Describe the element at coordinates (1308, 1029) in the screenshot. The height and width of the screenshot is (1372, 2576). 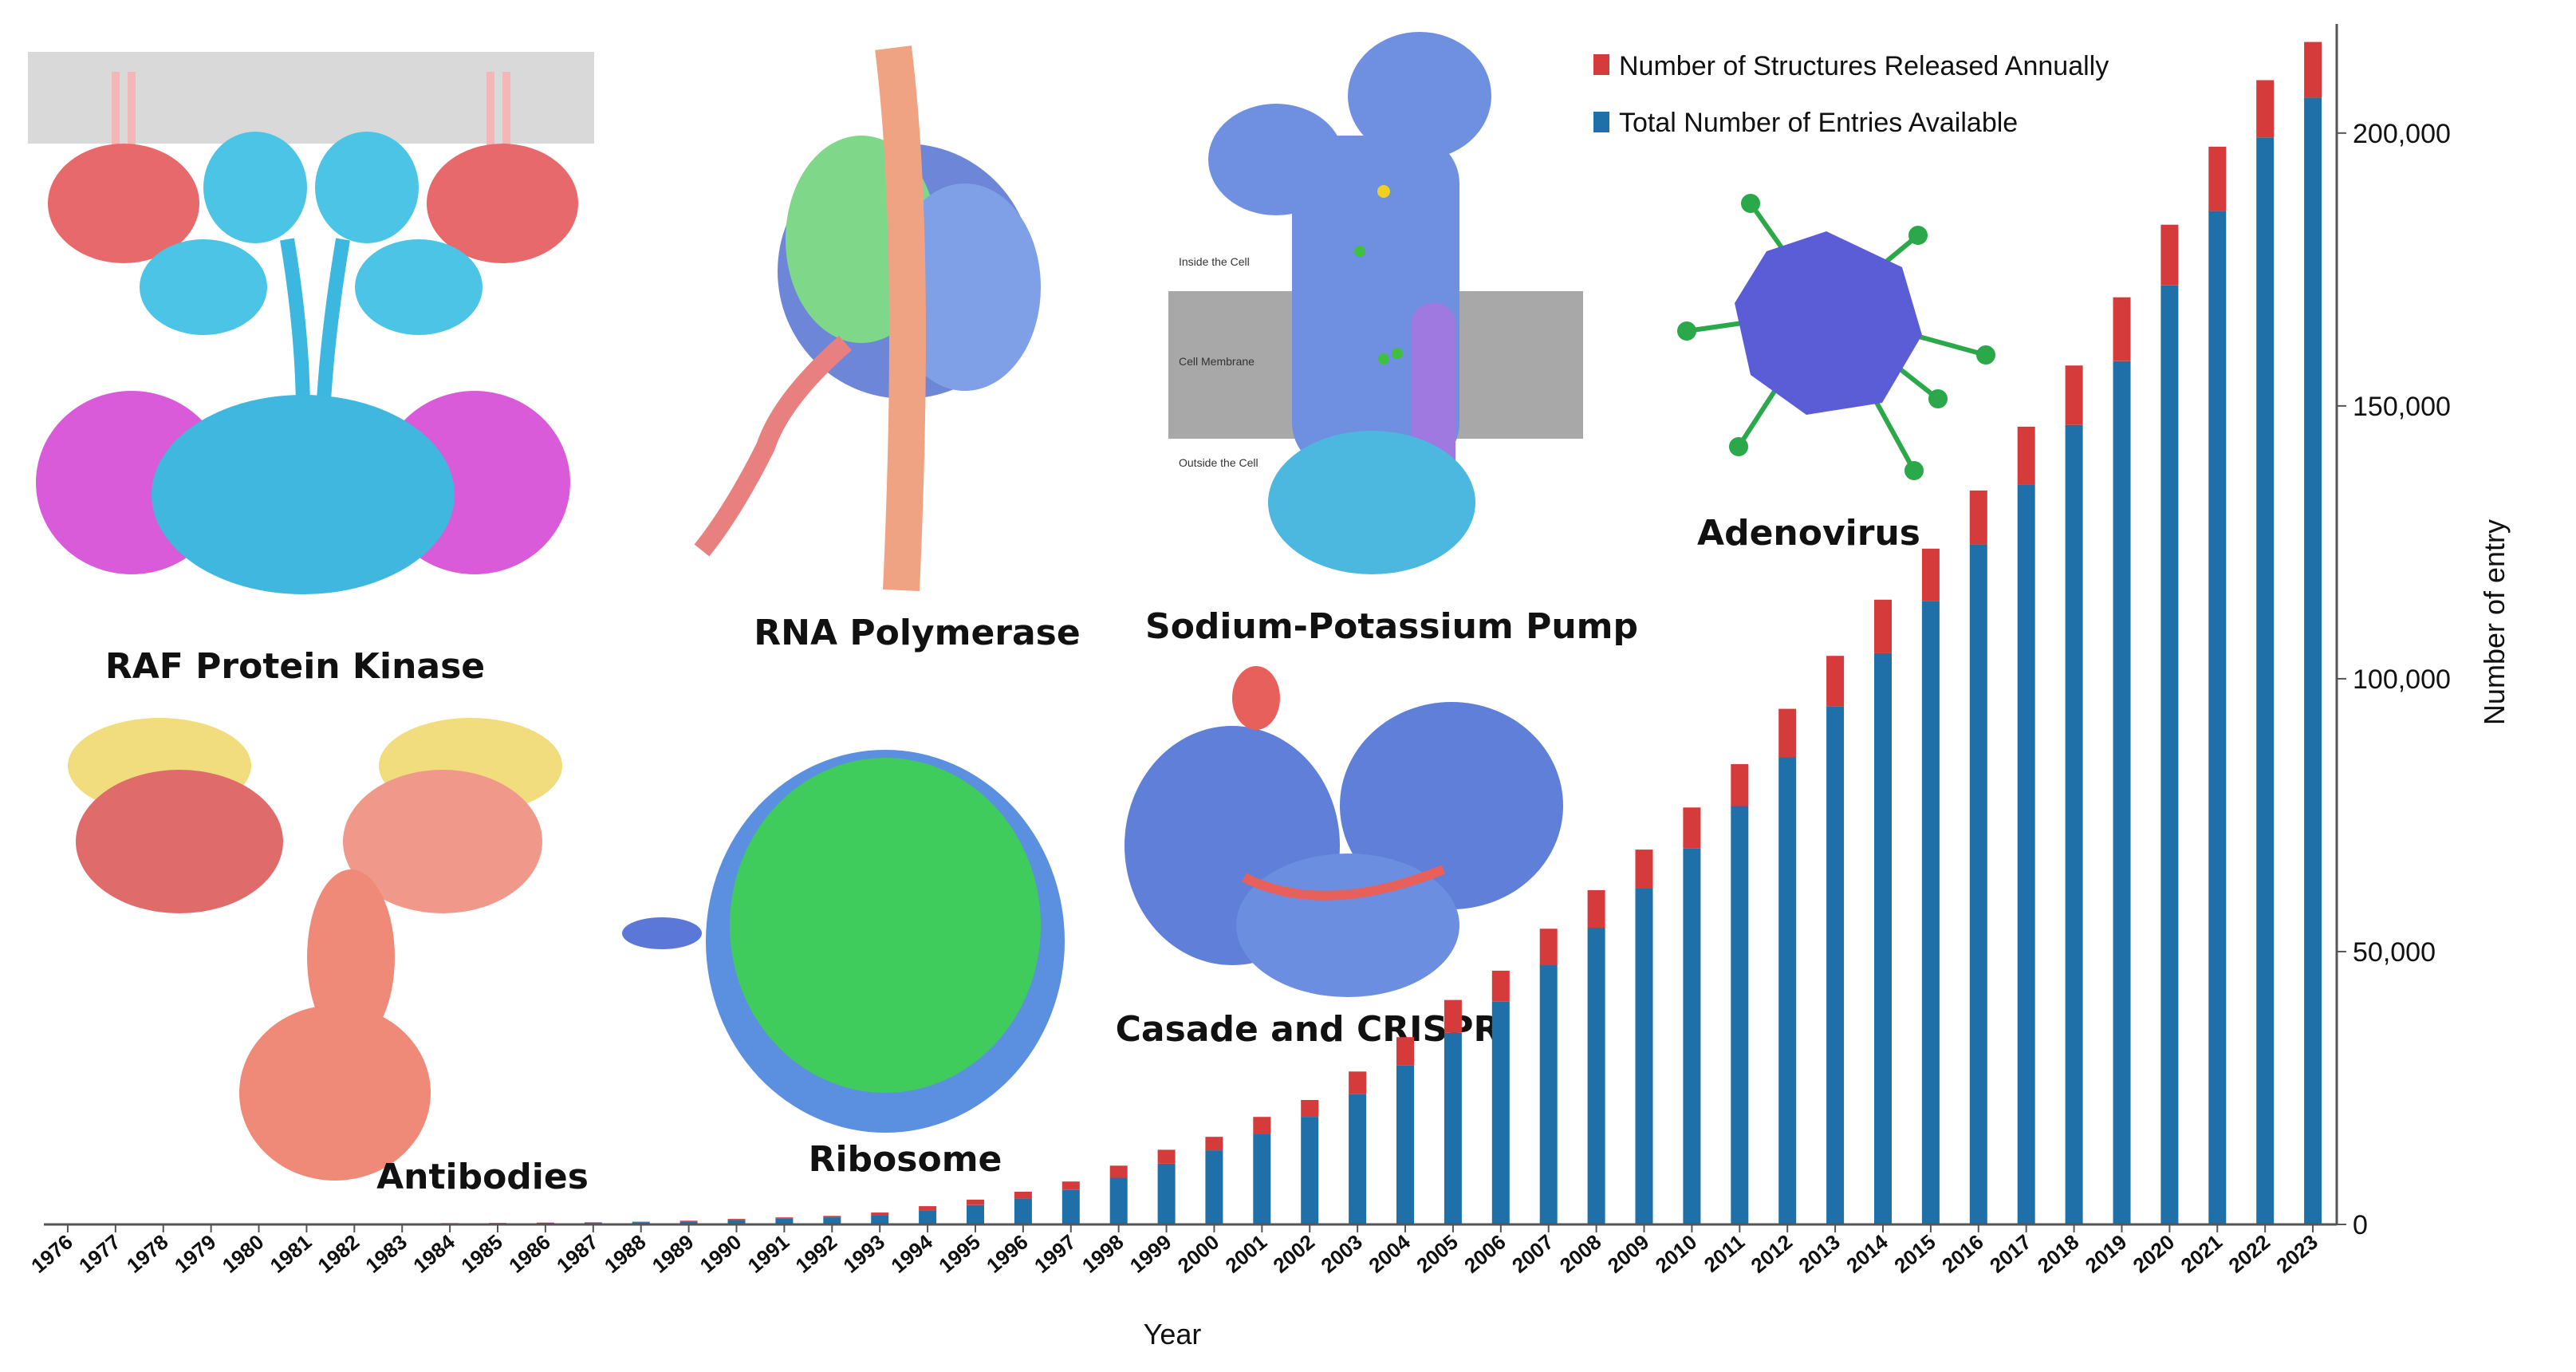
I see `caption-casade-crispr: Casade and CRISPR` at that location.